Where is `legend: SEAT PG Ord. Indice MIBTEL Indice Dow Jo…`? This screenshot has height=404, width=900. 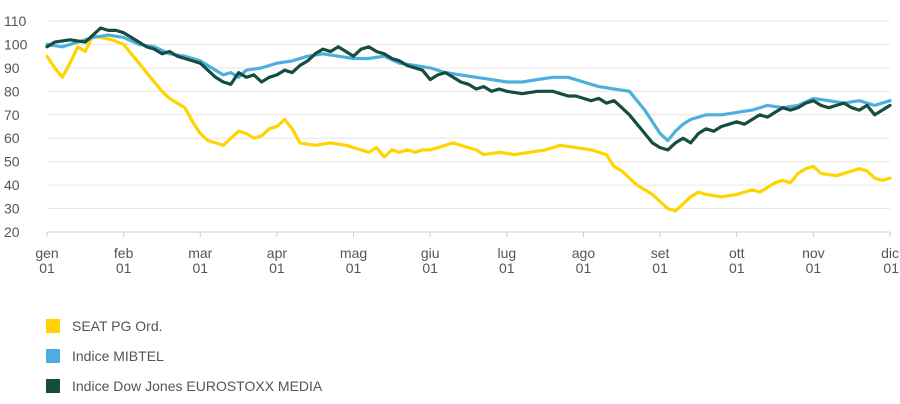 legend: SEAT PG Ord. Indice MIBTEL Indice Dow Jo… is located at coordinates (184, 359).